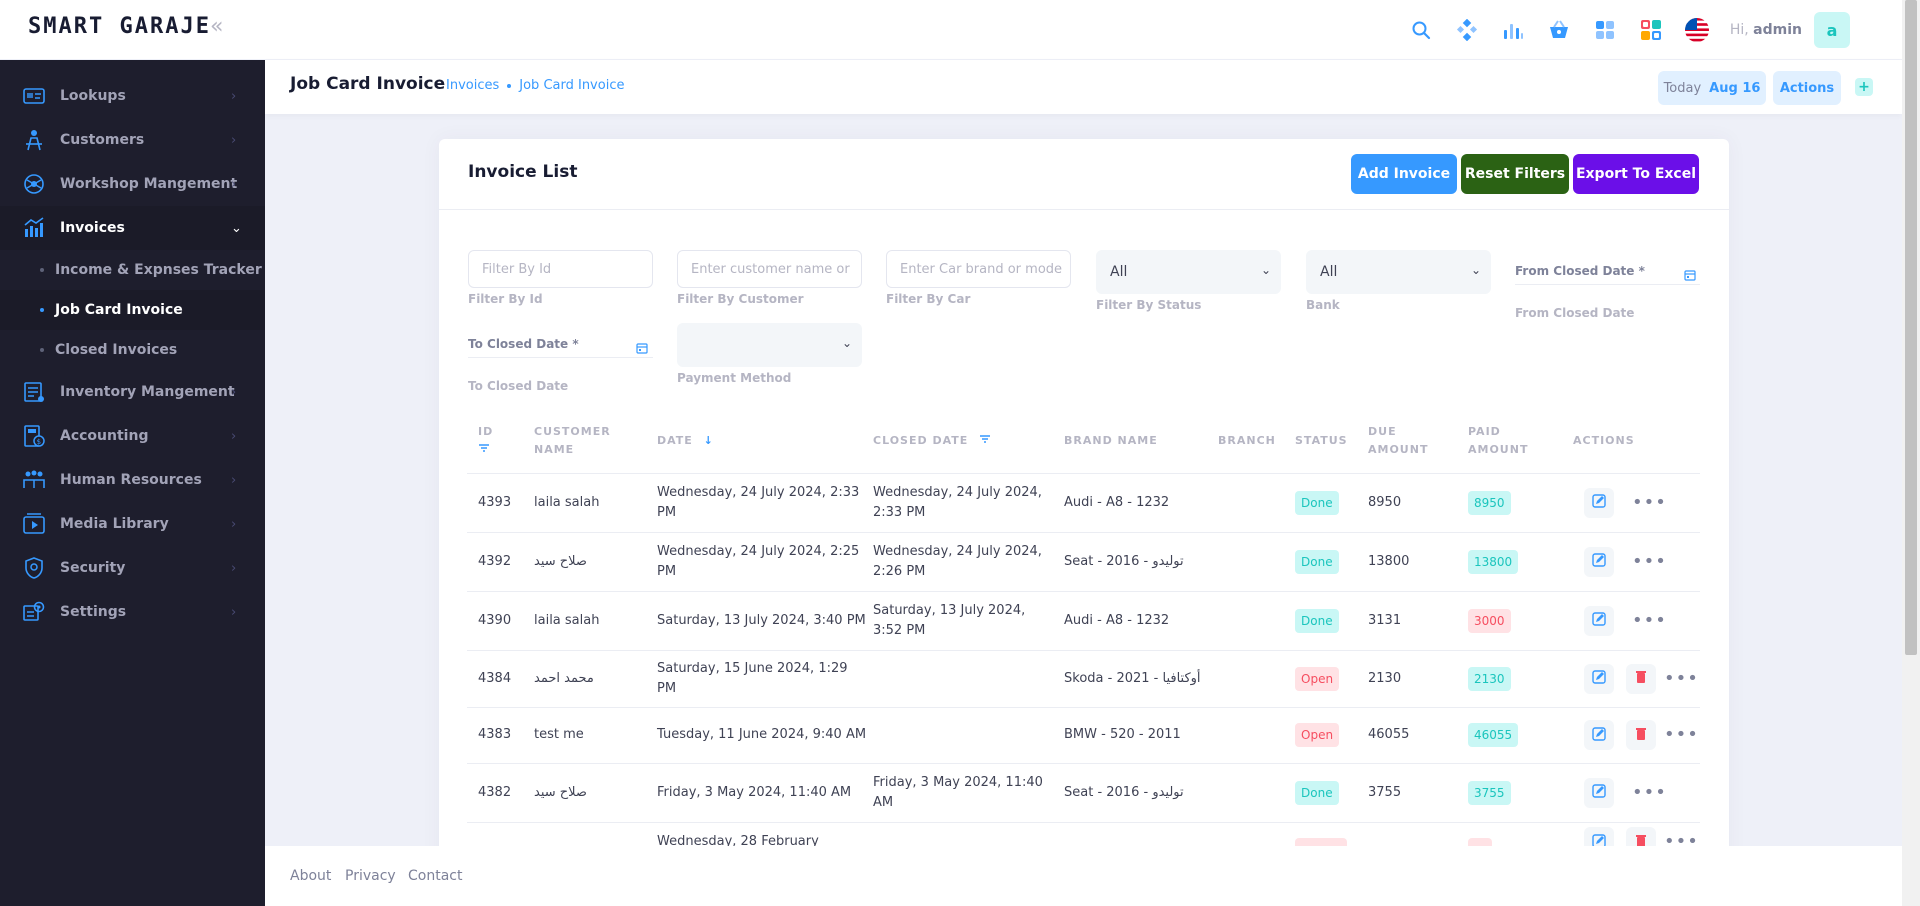  Describe the element at coordinates (132, 96) in the screenshot. I see `sidebar-item-lookups: Lookups ›` at that location.